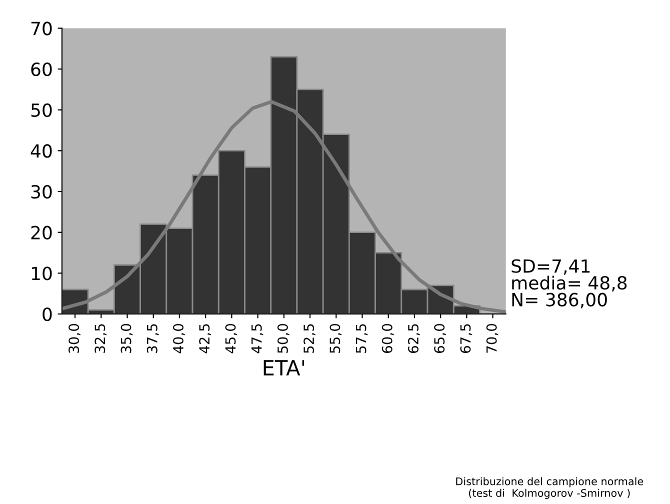 This screenshot has width=670, height=504. Describe the element at coordinates (550, 488) in the screenshot. I see `text: Distribuzione del campione normale (test di Kolmogorov -Smirnov )` at that location.